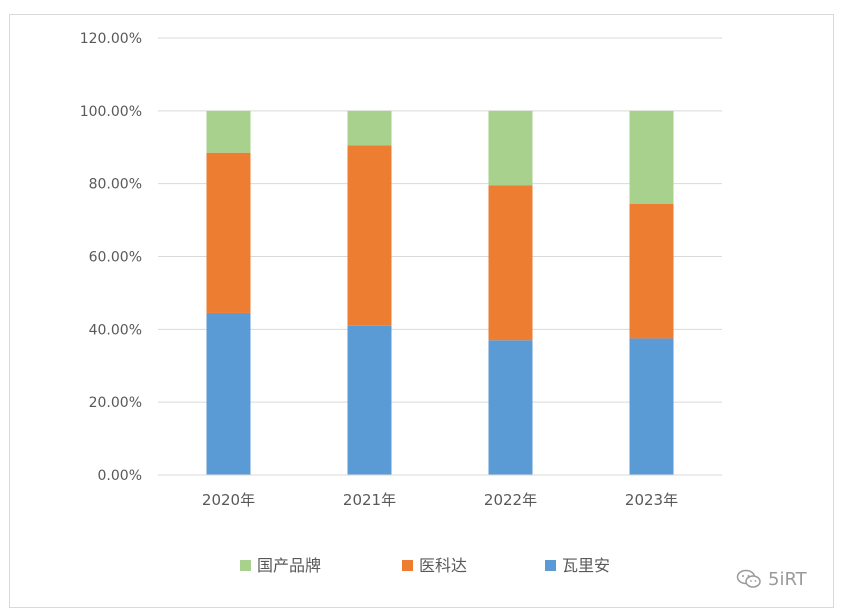  Describe the element at coordinates (120, 476) in the screenshot. I see `y-tick-label: 0.00%` at that location.